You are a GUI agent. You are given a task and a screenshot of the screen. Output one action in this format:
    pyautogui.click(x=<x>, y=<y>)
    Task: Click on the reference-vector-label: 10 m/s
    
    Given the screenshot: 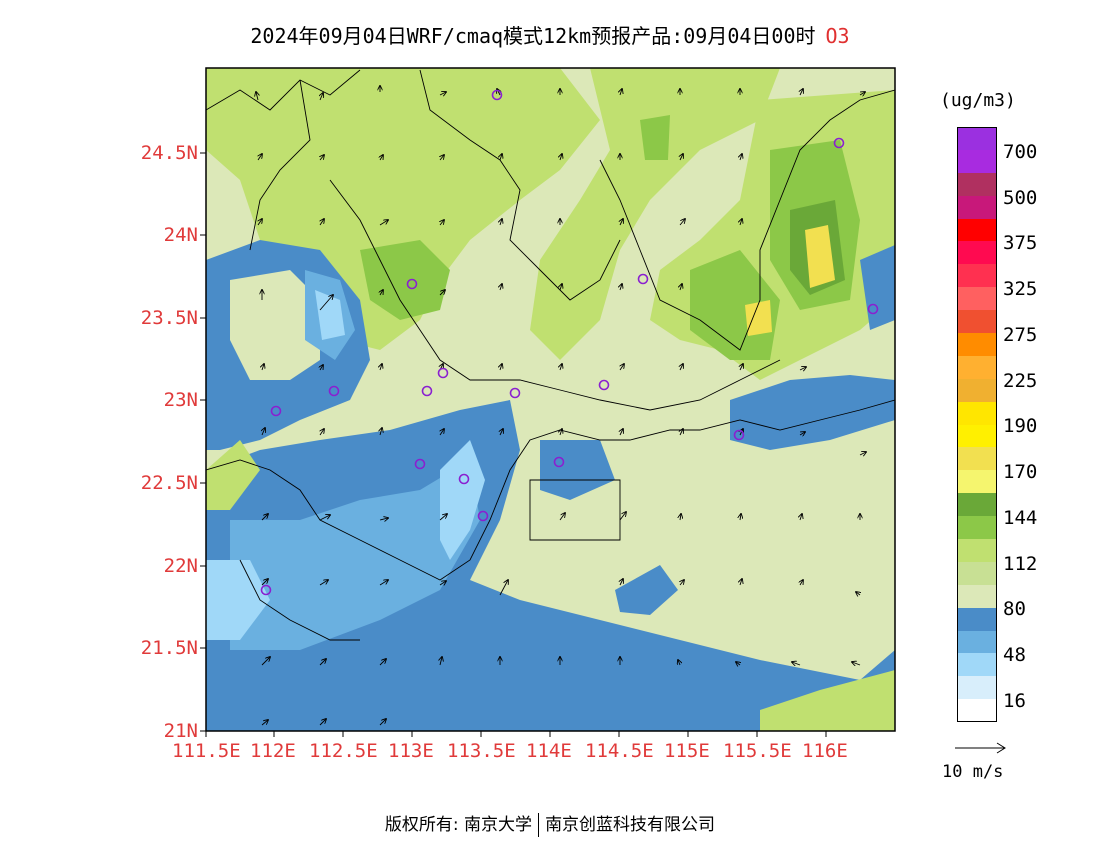 What is the action you would take?
    pyautogui.click(x=973, y=772)
    